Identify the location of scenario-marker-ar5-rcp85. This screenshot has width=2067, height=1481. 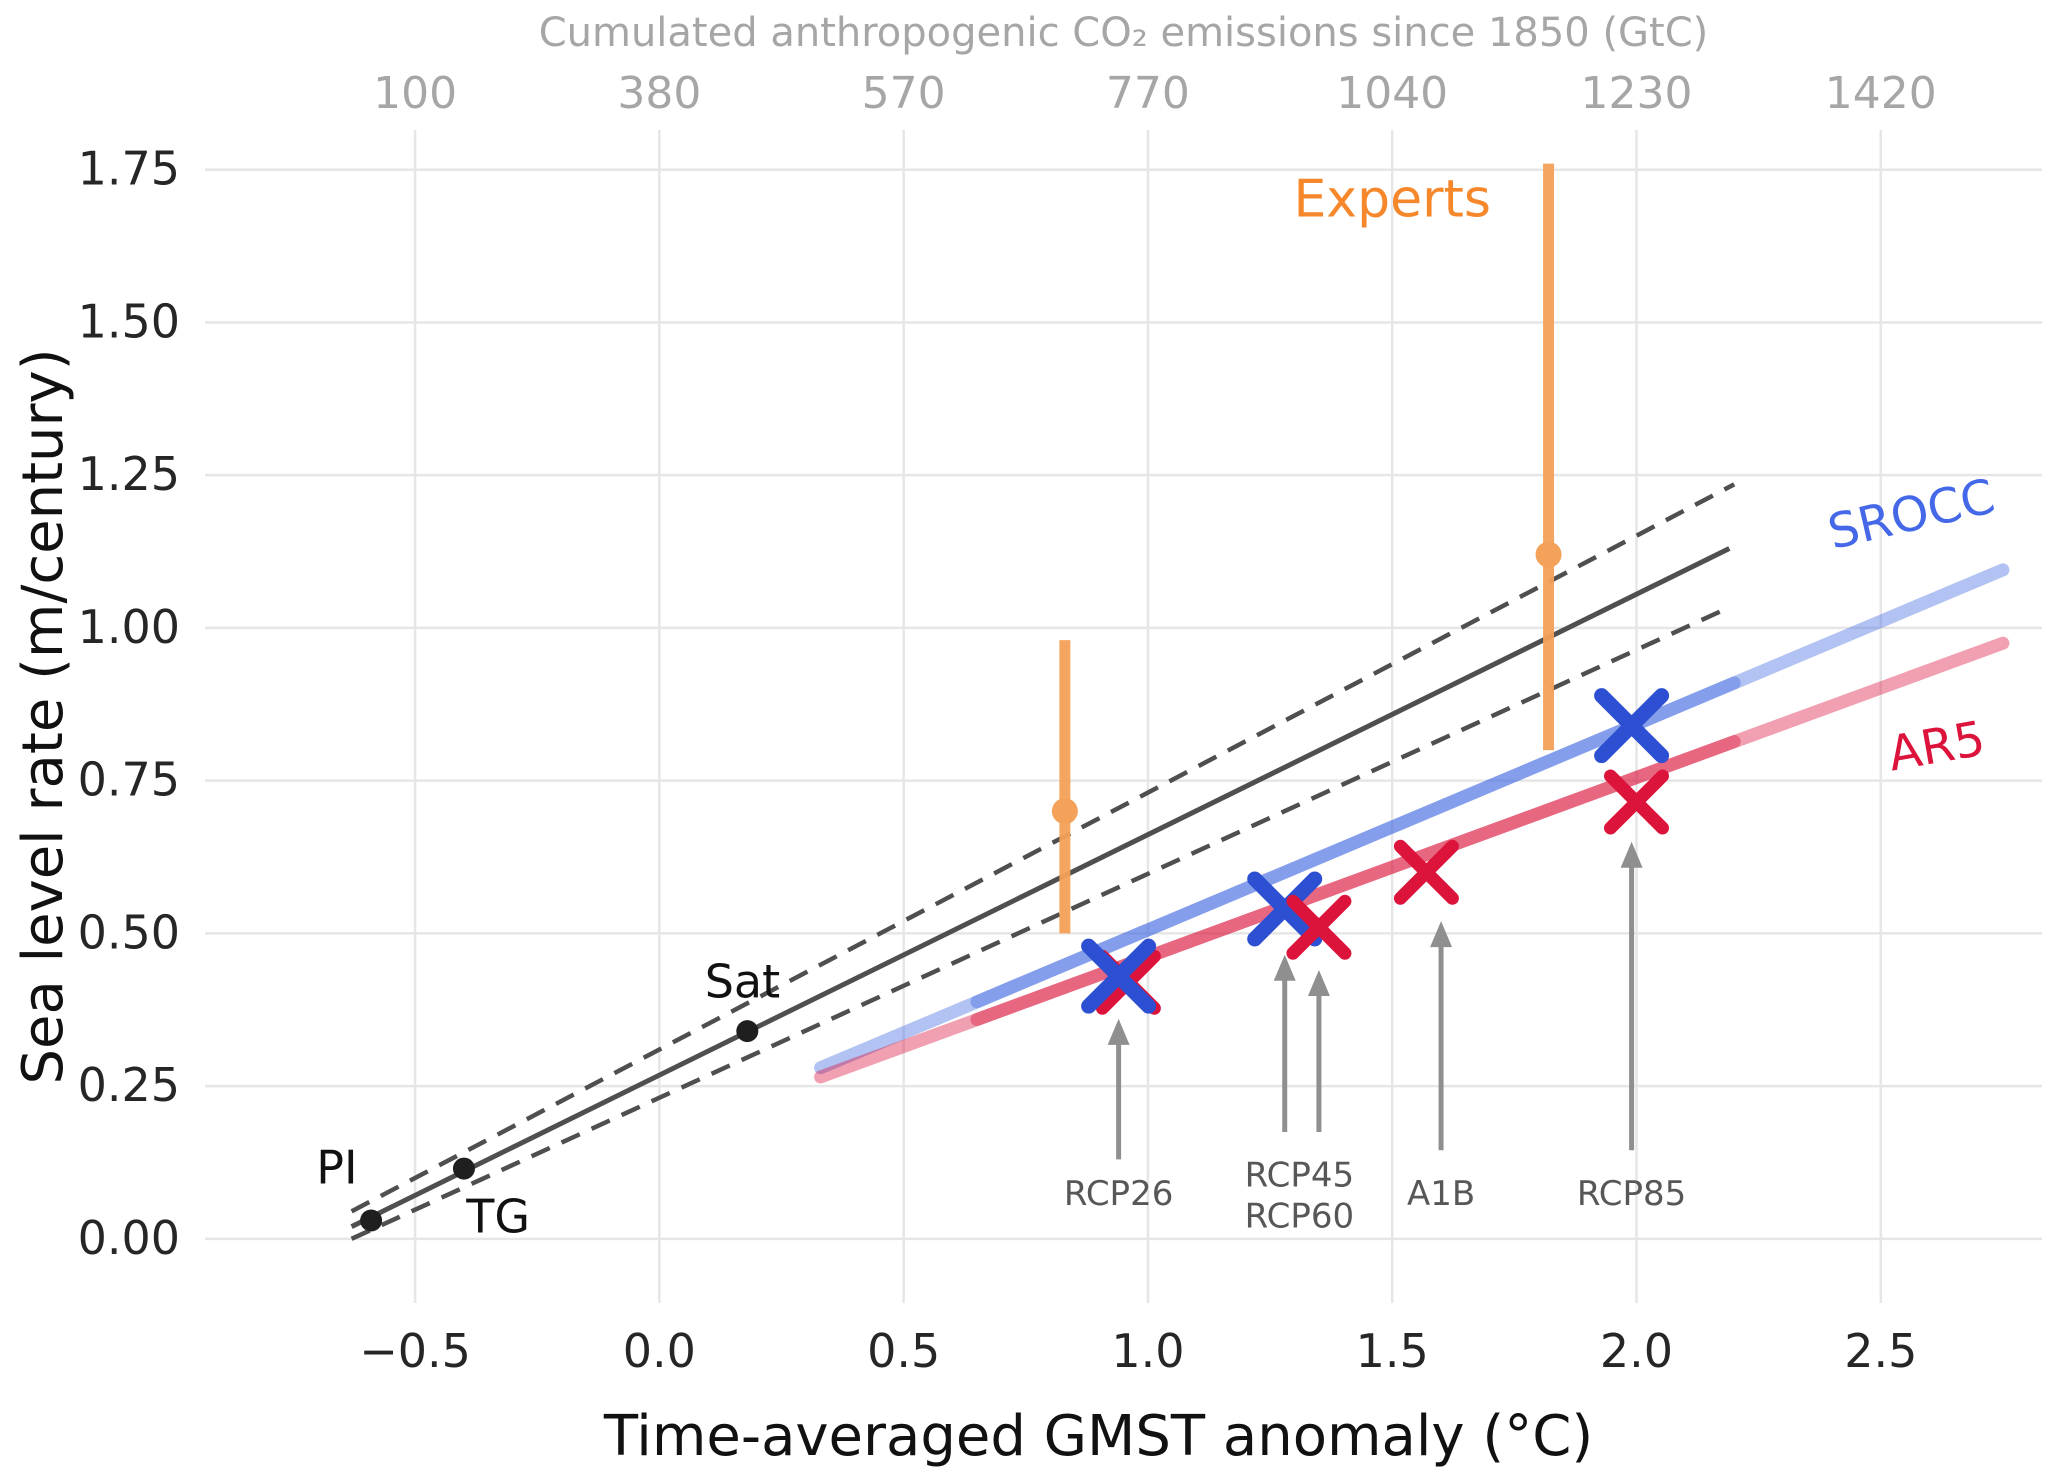
(1636, 802).